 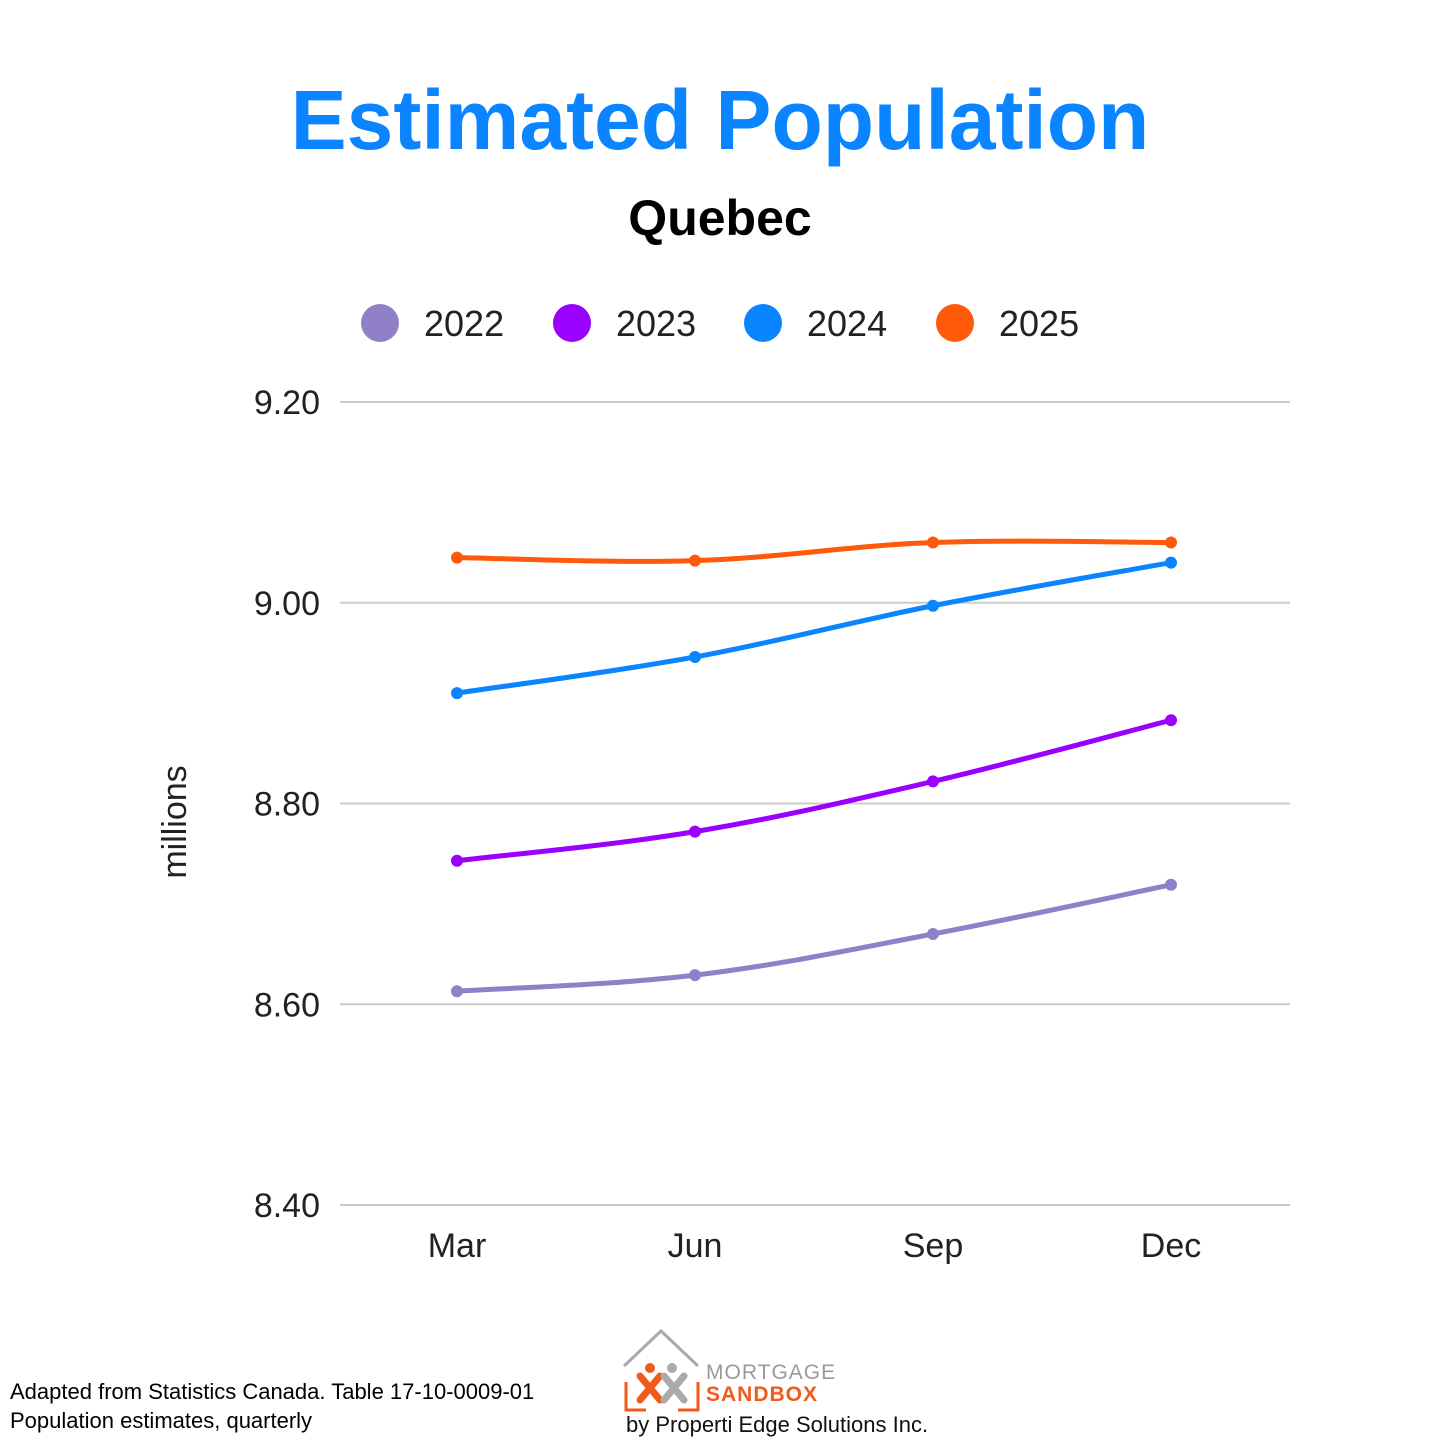 What do you see at coordinates (955, 323) in the screenshot?
I see `legend-marker-2025` at bounding box center [955, 323].